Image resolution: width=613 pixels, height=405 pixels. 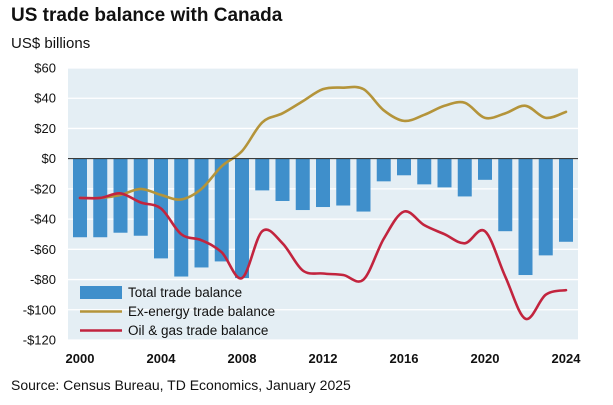 I want to click on y-tick-label: $20, so click(x=45, y=128).